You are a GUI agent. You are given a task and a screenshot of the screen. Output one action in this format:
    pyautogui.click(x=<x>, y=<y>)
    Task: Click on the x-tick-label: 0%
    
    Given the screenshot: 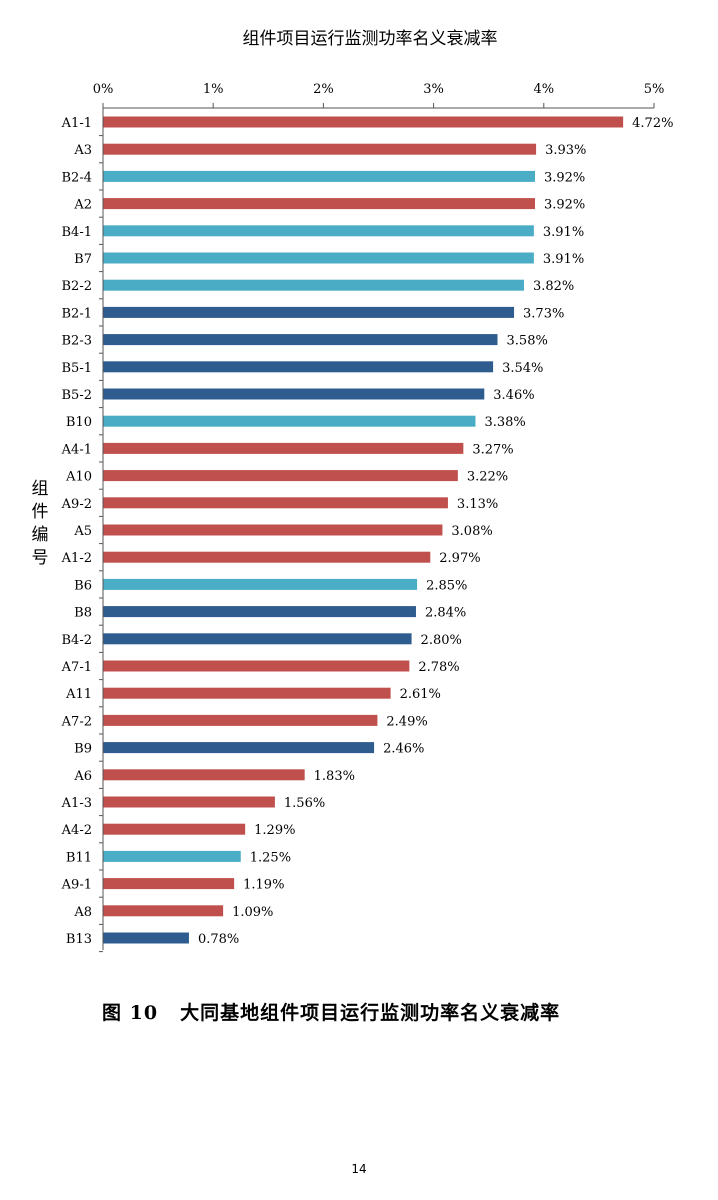 What is the action you would take?
    pyautogui.click(x=103, y=89)
    